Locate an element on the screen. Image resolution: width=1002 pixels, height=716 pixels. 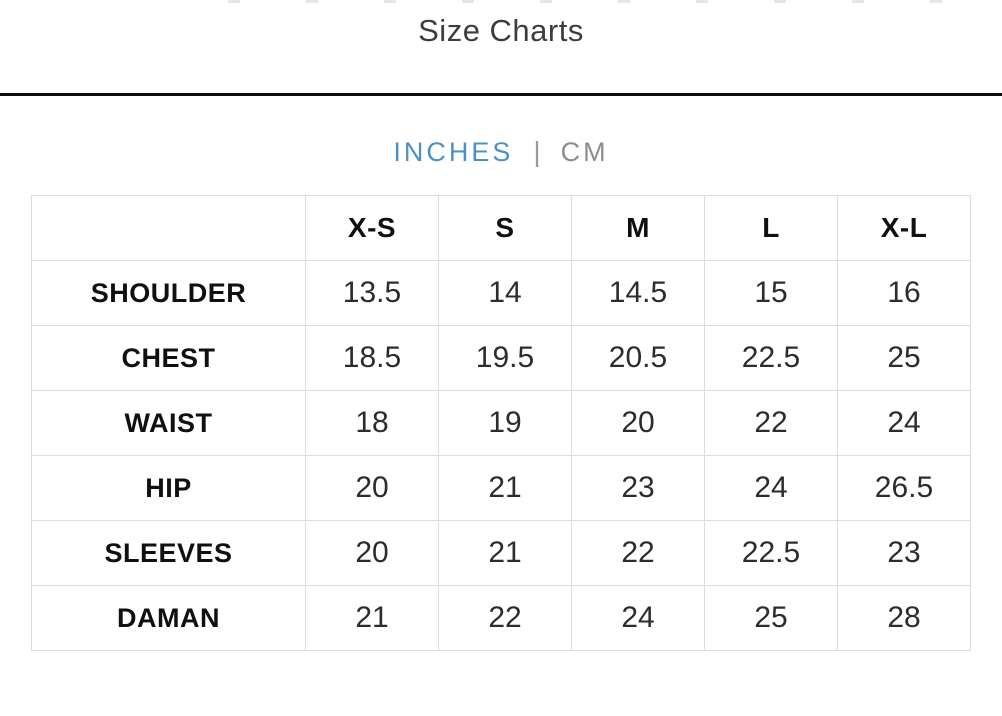
table-row-sleeves: SLEEVES 20 21 22 22.5 23 is located at coordinates (501, 553).